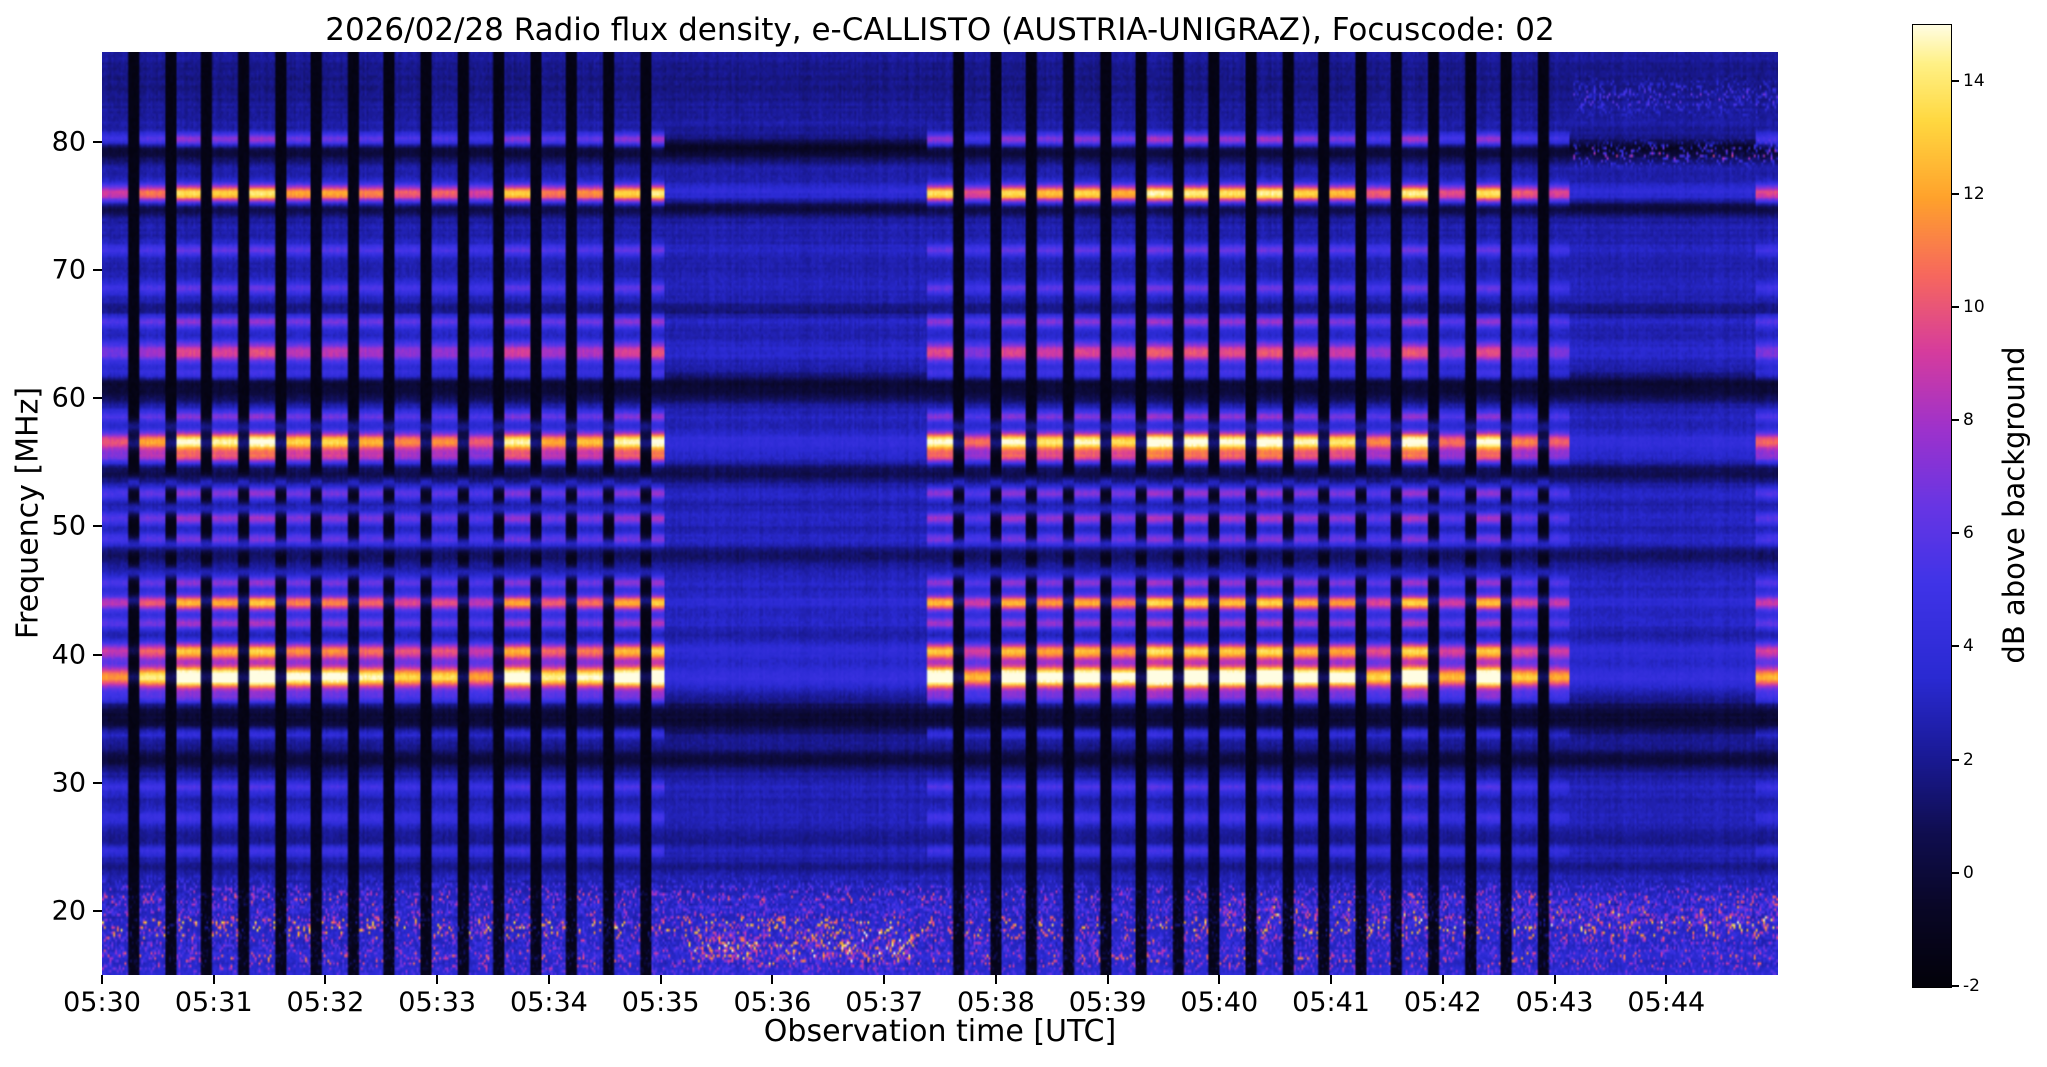 This screenshot has height=1067, width=2047. I want to click on colorbar-canvas, so click(1932, 506).